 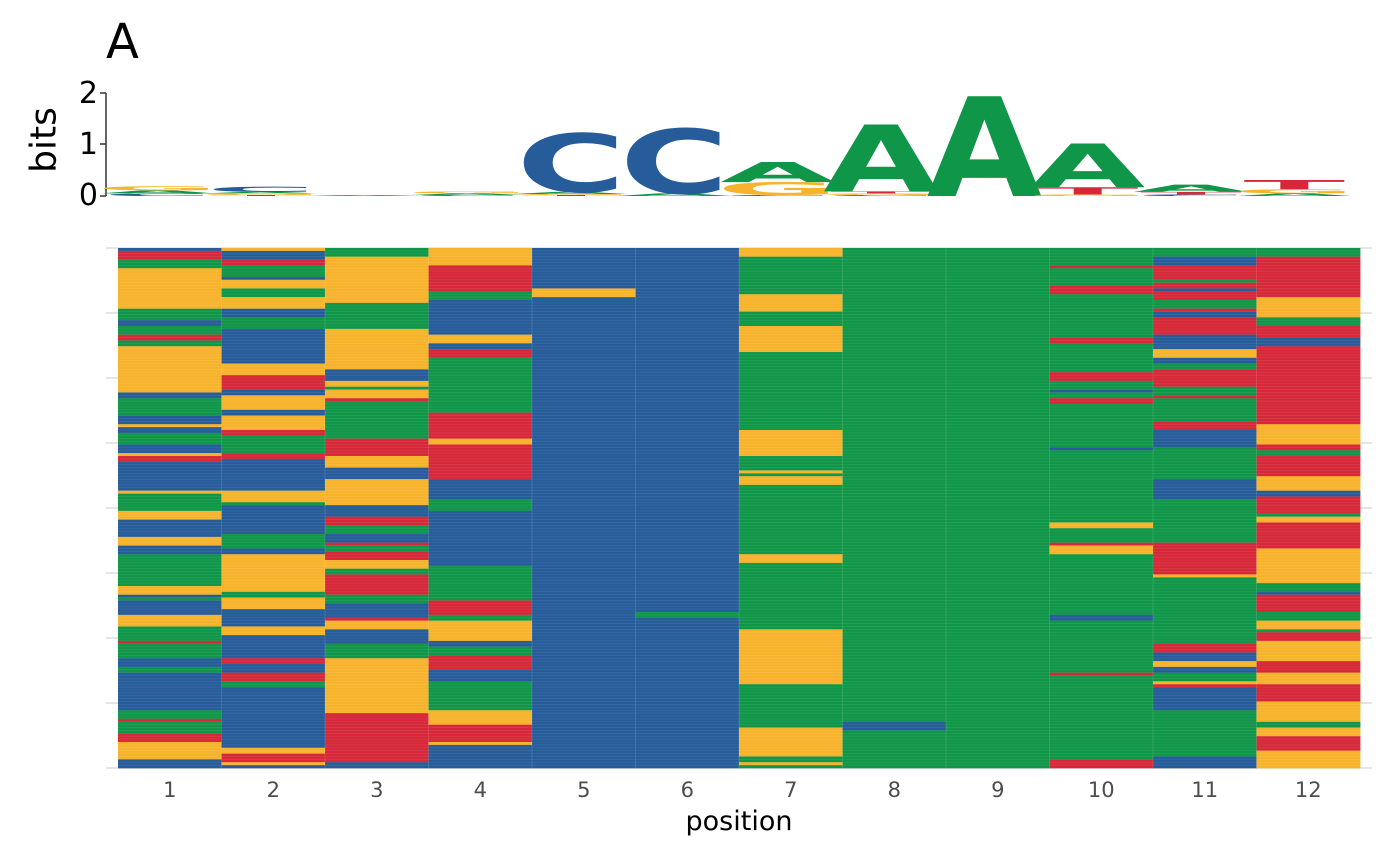 What do you see at coordinates (480, 790) in the screenshot?
I see `x-tick-label: 4` at bounding box center [480, 790].